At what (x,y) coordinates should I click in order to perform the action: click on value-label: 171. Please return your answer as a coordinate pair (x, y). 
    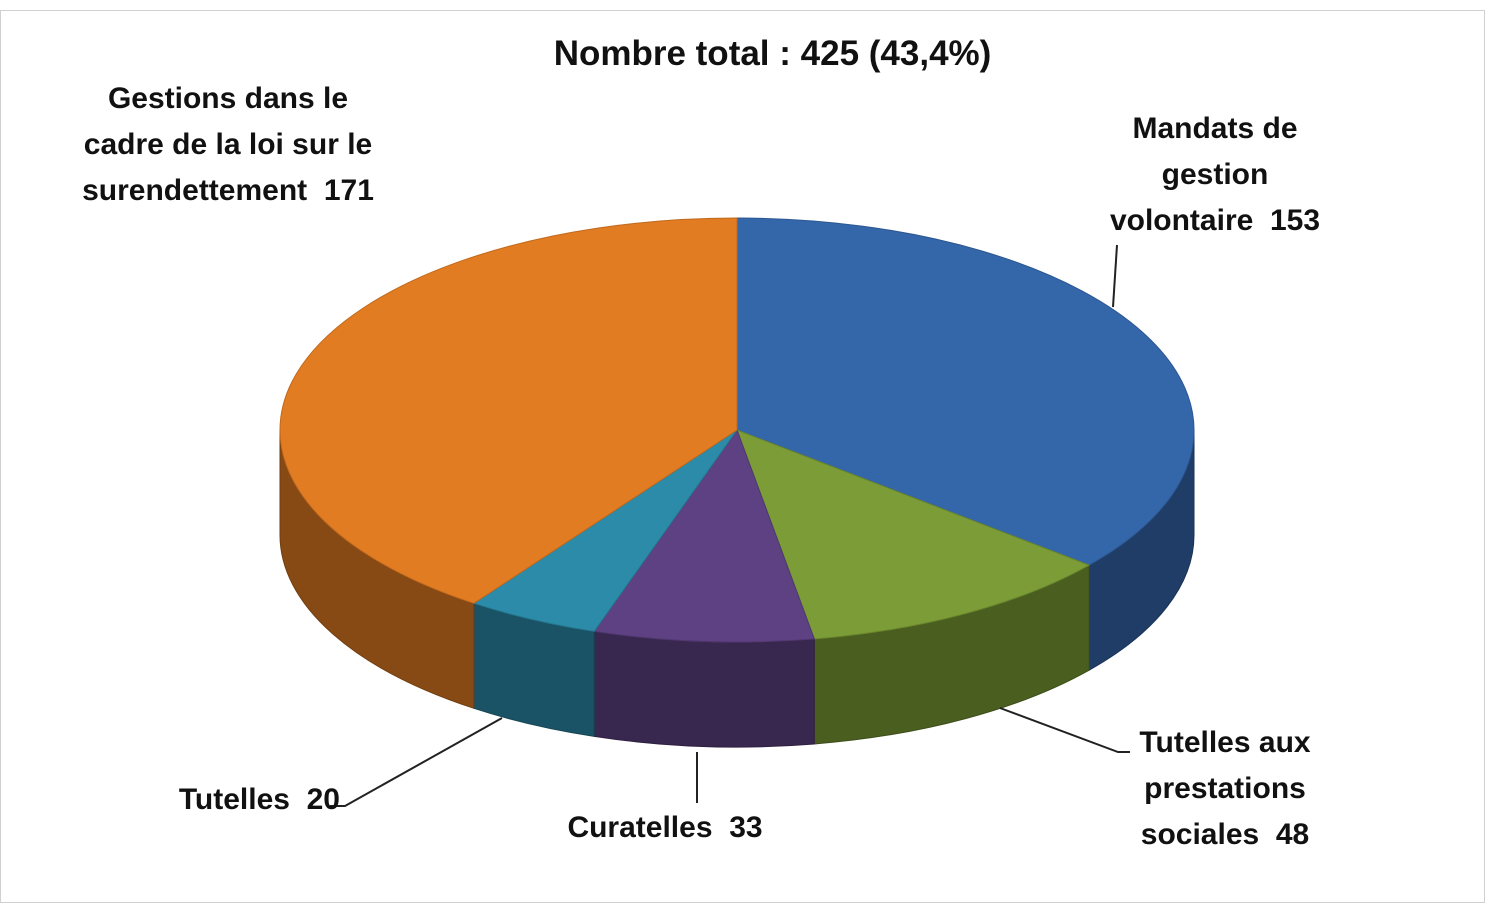
    Looking at the image, I should click on (348, 190).